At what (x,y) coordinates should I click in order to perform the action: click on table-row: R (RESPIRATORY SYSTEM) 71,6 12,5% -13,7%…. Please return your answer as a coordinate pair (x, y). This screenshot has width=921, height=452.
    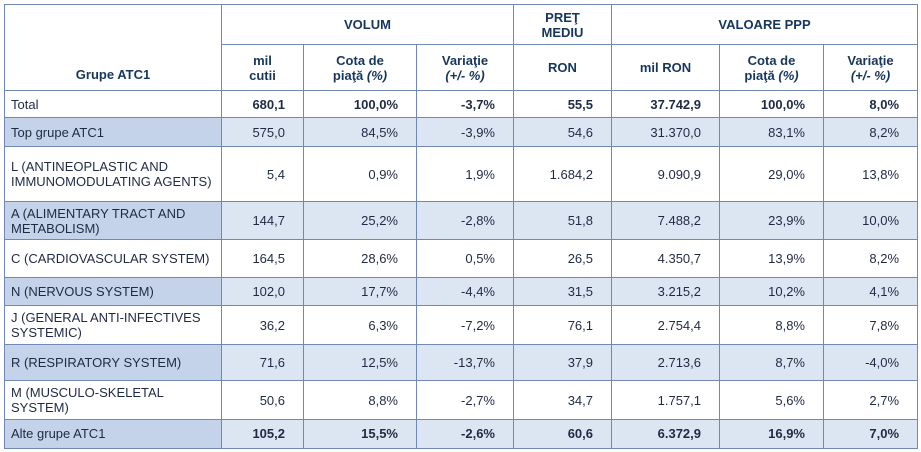
    Looking at the image, I should click on (461, 362).